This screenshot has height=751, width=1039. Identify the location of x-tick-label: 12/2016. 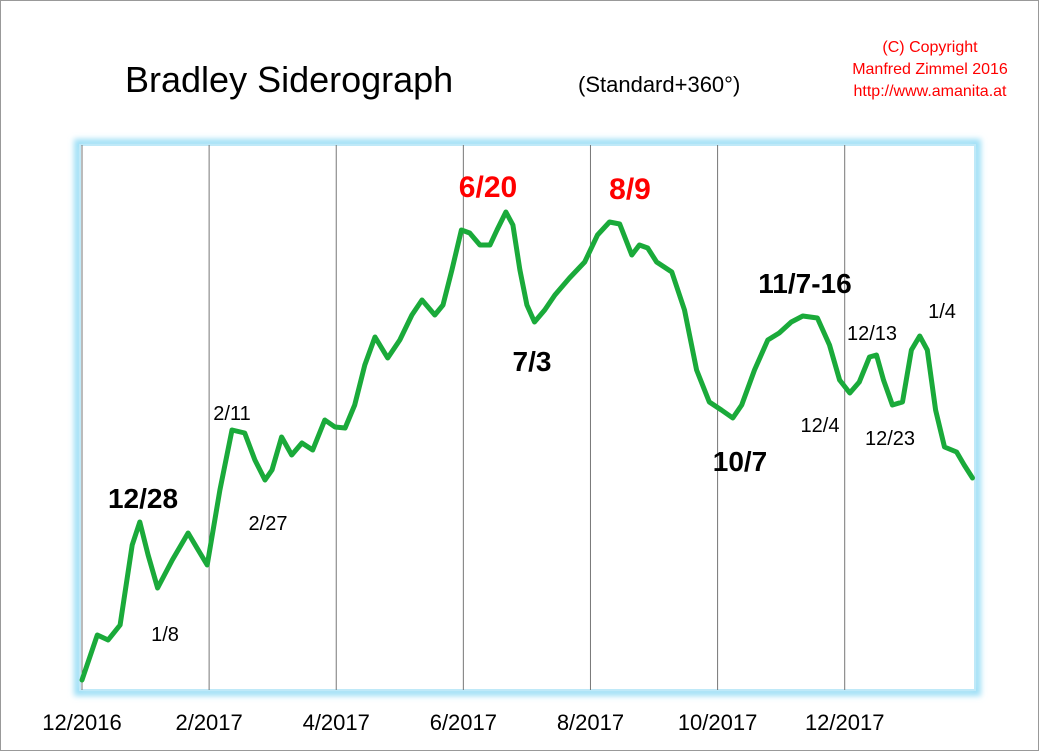
(82, 722).